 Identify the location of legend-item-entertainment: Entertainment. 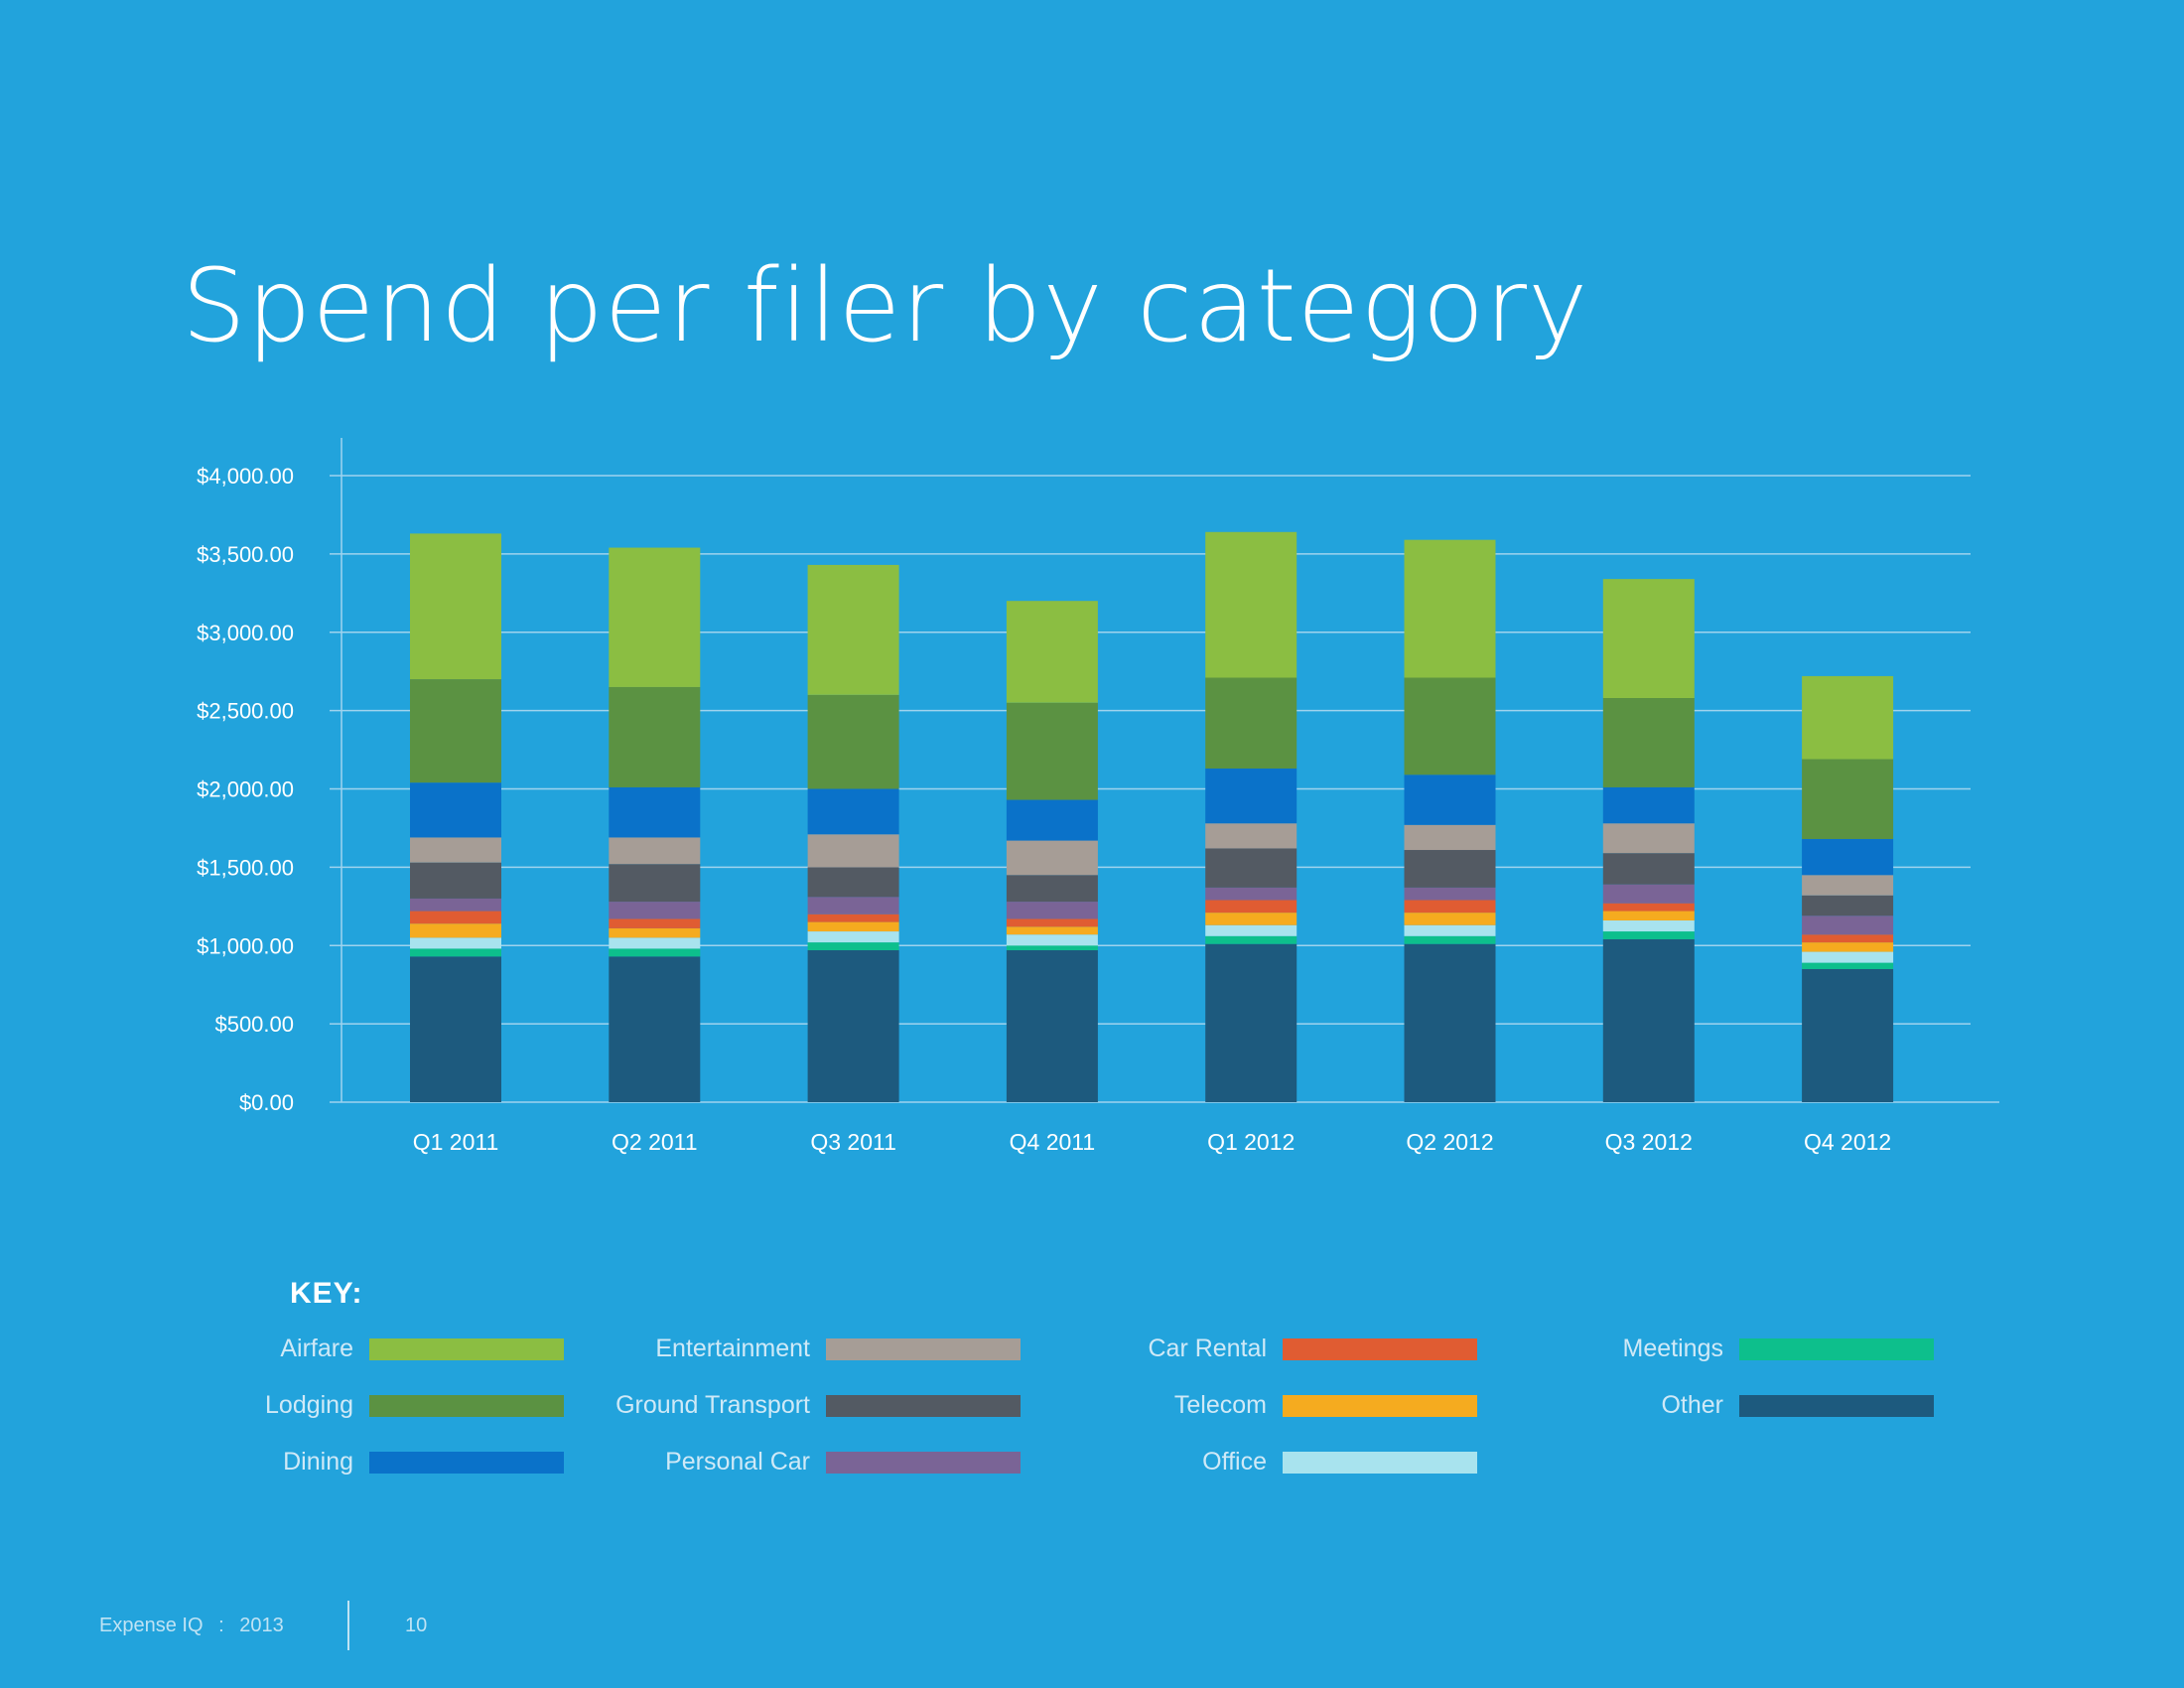
(792, 1348).